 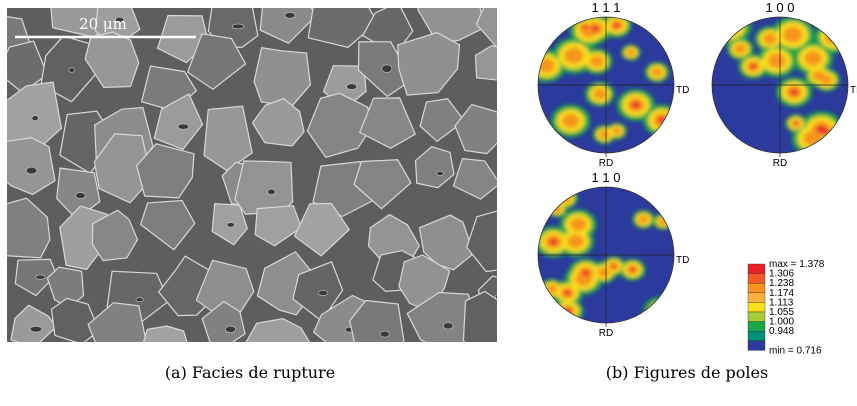 I want to click on rd-label: RD, so click(x=606, y=333).